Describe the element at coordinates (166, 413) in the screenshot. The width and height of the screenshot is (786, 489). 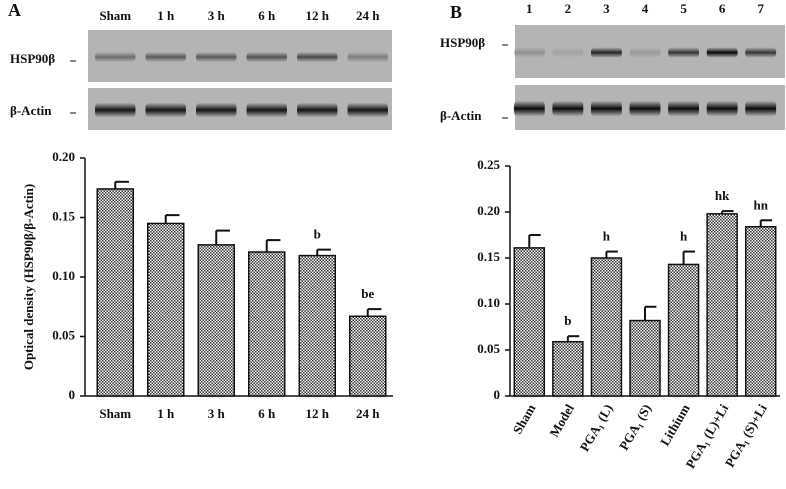
I see `x-tick-label: 1 h` at that location.